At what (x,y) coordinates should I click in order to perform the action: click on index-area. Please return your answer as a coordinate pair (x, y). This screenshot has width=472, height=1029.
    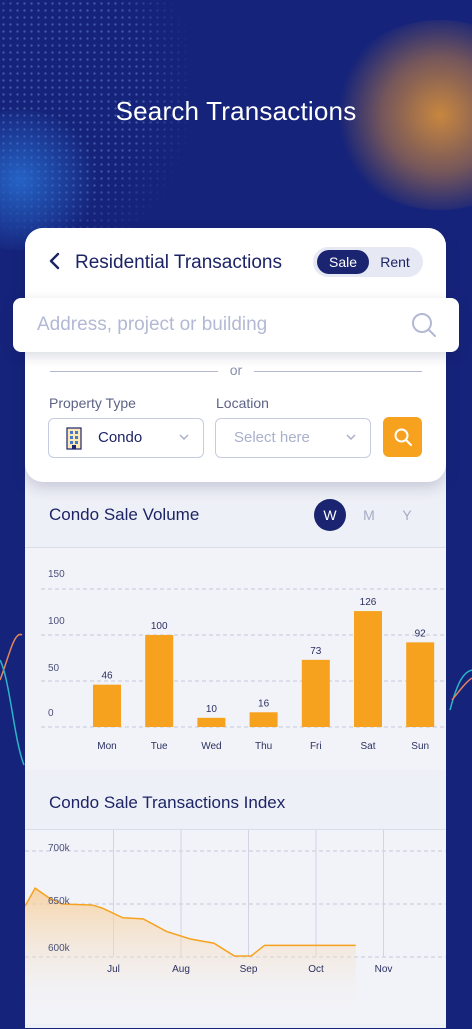
    Looking at the image, I should click on (190, 956).